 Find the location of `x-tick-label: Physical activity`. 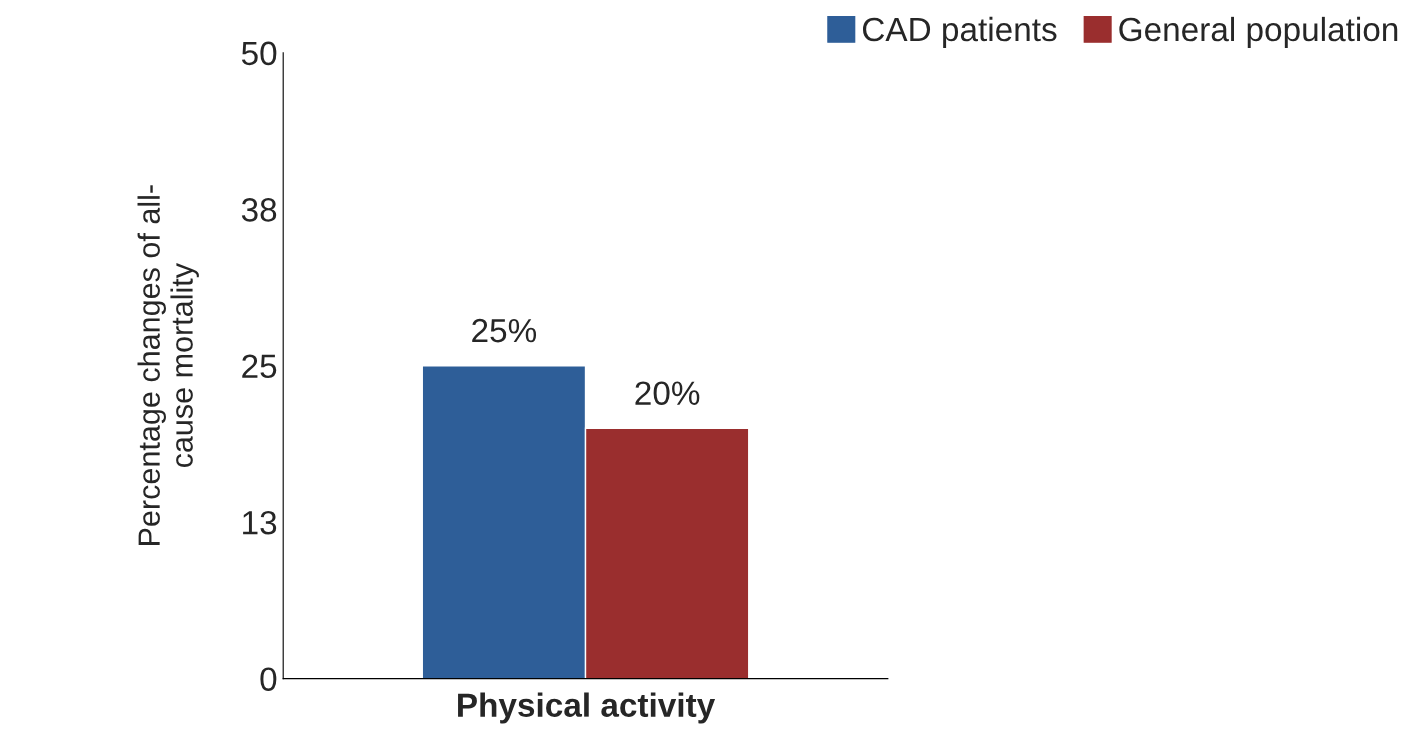

x-tick-label: Physical activity is located at coordinates (587, 708).